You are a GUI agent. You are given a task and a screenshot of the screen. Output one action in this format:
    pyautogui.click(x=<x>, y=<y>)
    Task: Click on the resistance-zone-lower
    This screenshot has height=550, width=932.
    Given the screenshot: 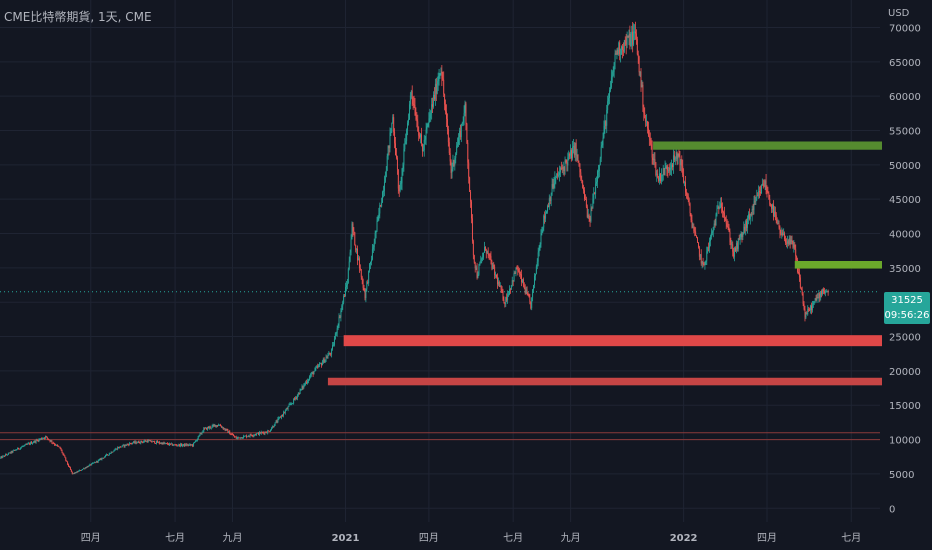 What is the action you would take?
    pyautogui.click(x=838, y=265)
    